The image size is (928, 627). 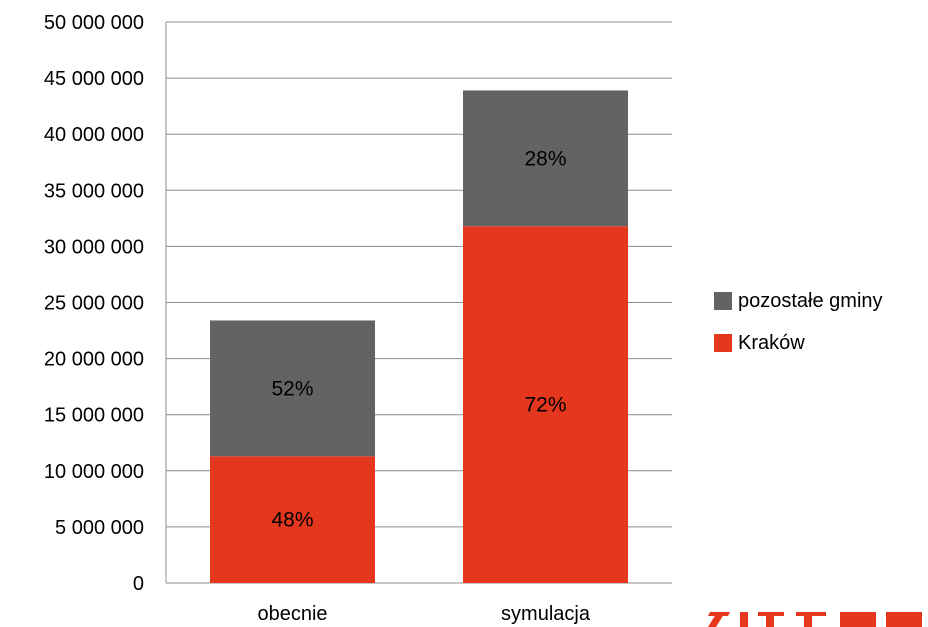 What do you see at coordinates (94, 79) in the screenshot?
I see `y-tick-label: 45 000 000` at bounding box center [94, 79].